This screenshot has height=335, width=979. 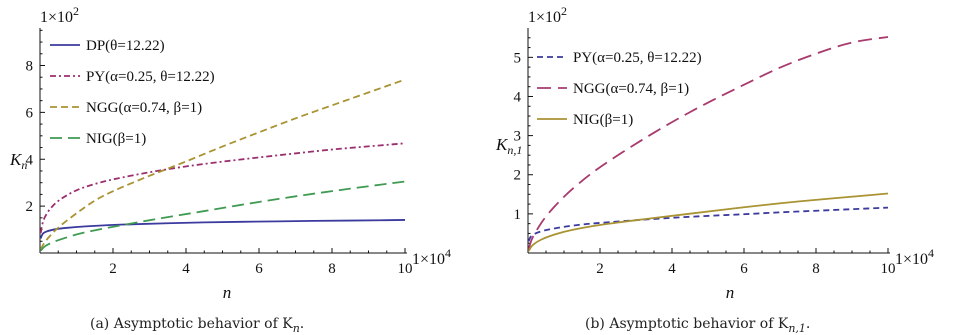 I want to click on y-tick-label: 3, so click(x=518, y=137).